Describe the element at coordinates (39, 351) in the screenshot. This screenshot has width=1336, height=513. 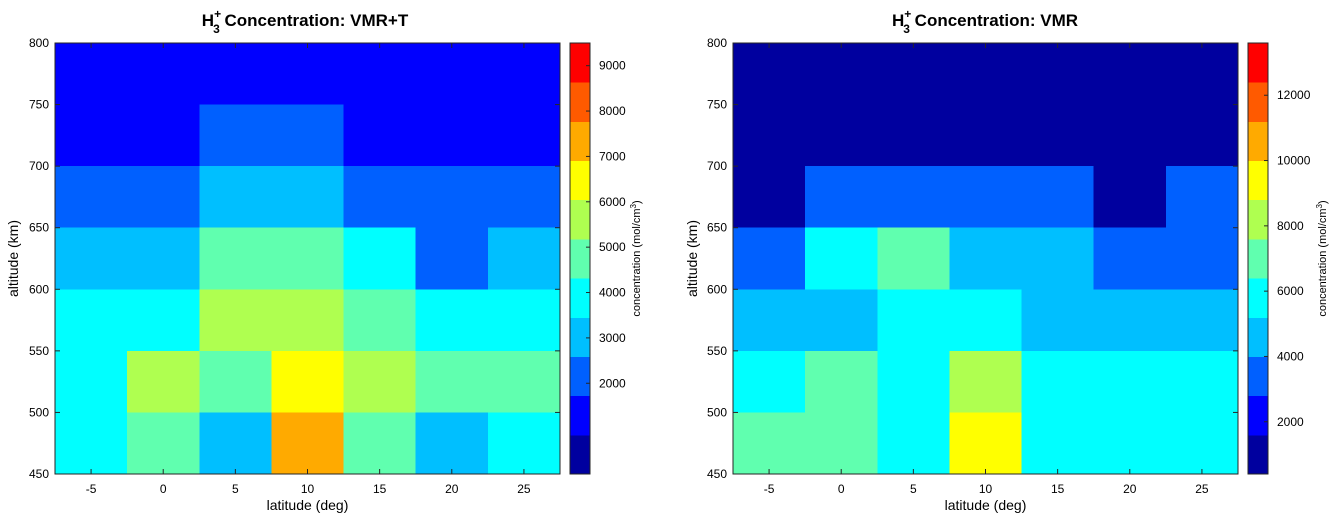
I see `y-tick-label: 550` at that location.